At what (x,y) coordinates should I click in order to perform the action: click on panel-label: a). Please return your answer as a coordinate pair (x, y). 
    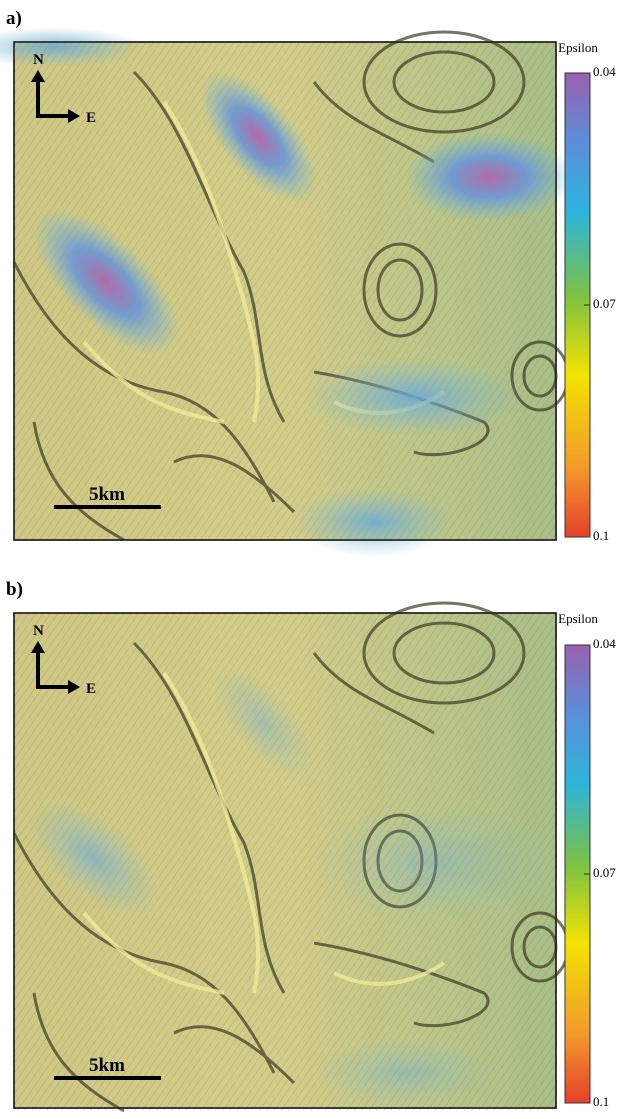
    Looking at the image, I should click on (14, 18).